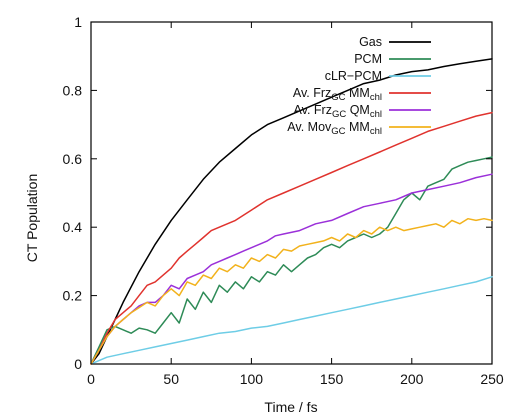 The width and height of the screenshot is (512, 417). What do you see at coordinates (91, 379) in the screenshot?
I see `x-tick-label: 0` at bounding box center [91, 379].